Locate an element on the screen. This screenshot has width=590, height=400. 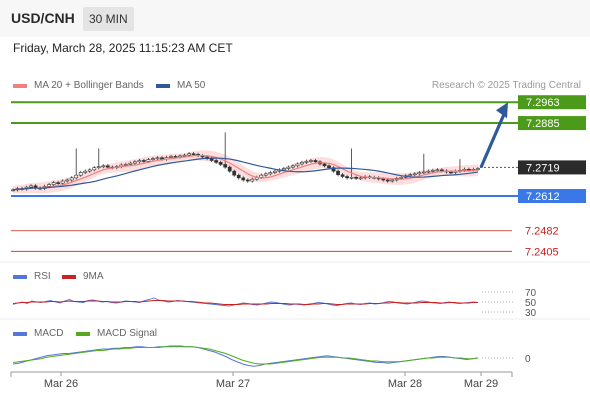
minor-level-label: 7.2405 is located at coordinates (542, 252).